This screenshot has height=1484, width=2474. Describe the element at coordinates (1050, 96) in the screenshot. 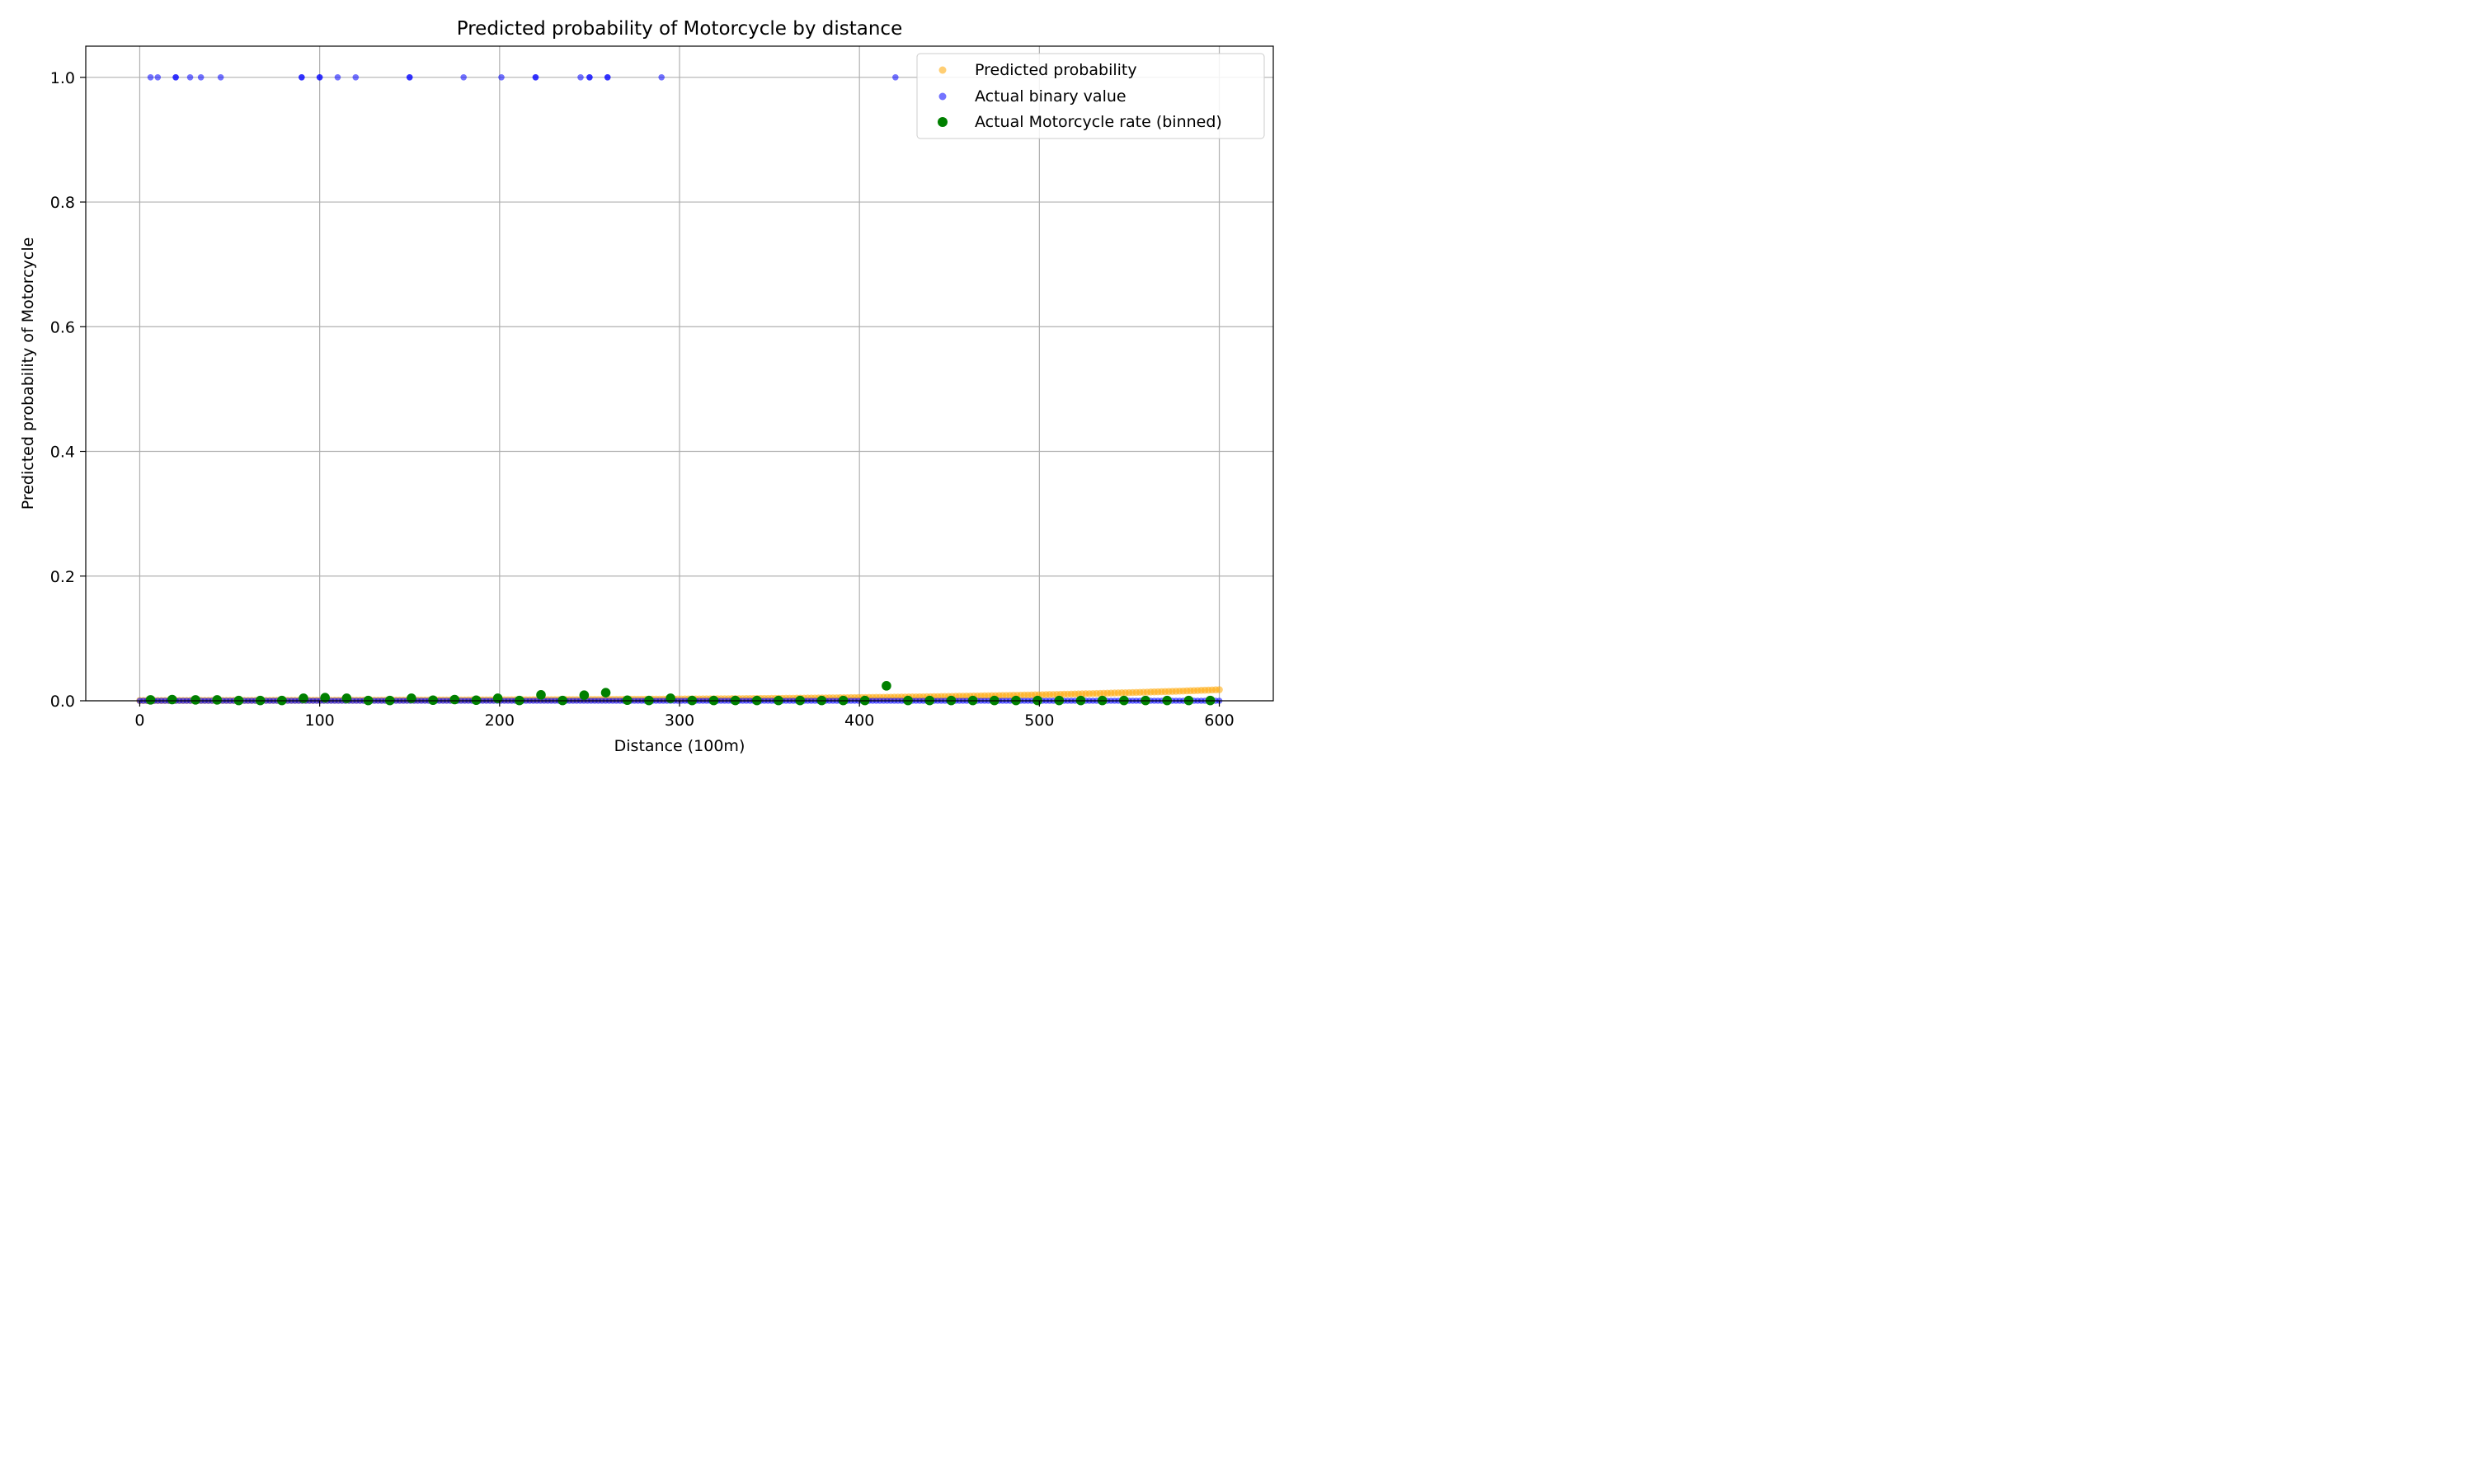

I see `legend-label-actual: Actual binary value` at that location.